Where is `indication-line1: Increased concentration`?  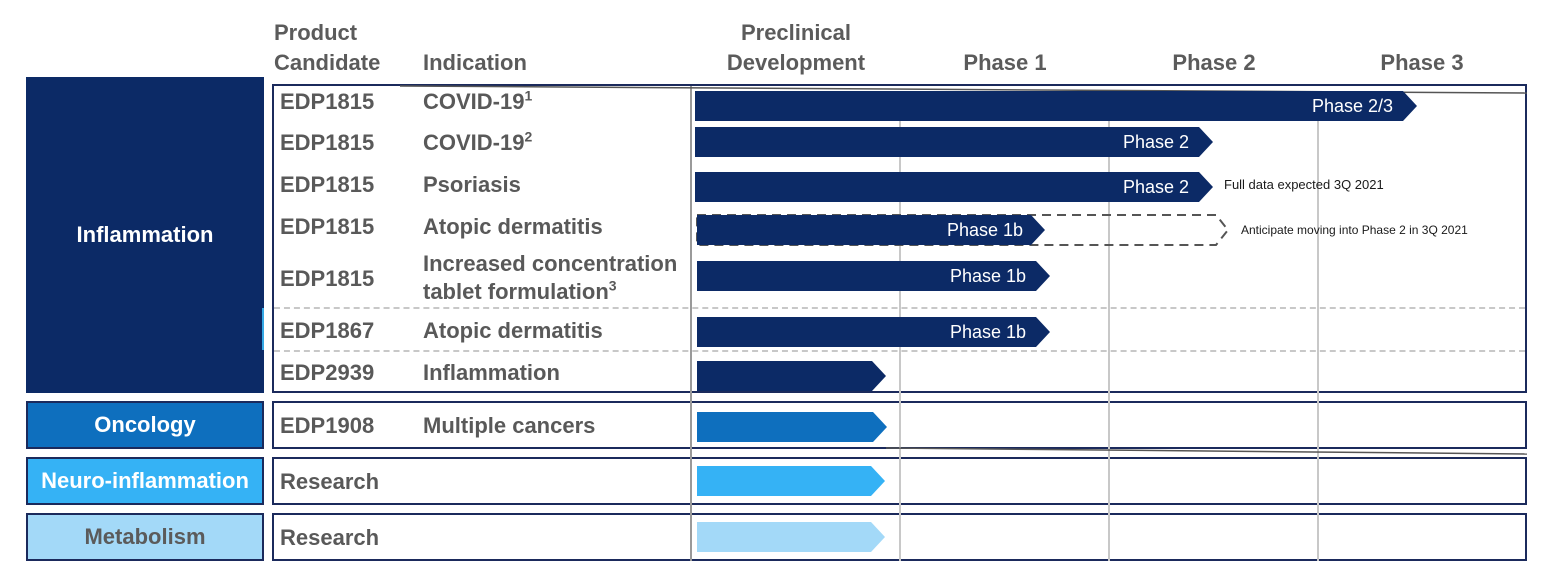
indication-line1: Increased concentration is located at coordinates (550, 263).